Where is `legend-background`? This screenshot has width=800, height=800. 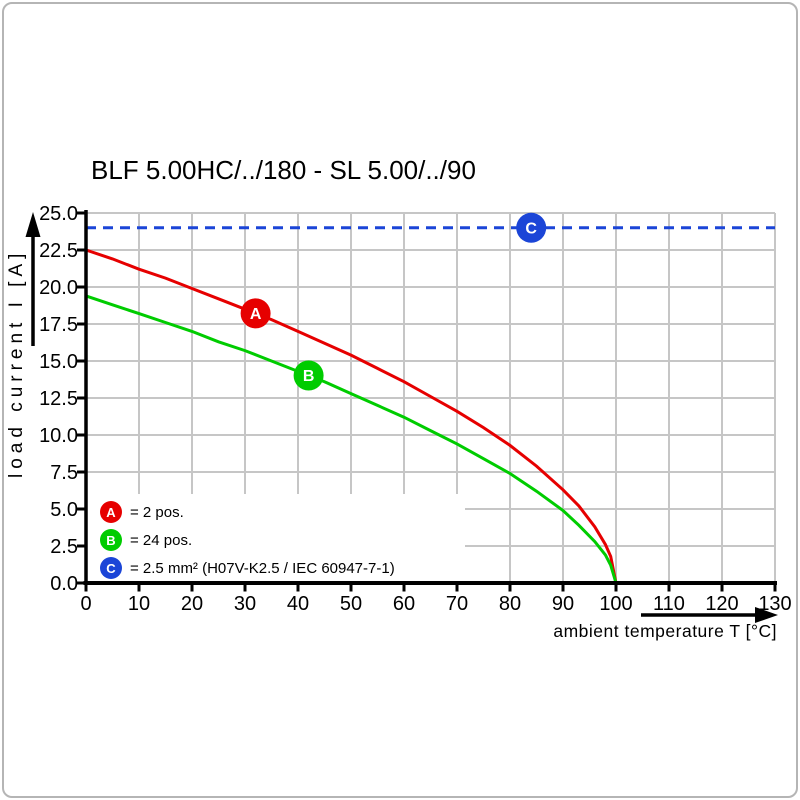 legend-background is located at coordinates (276, 538).